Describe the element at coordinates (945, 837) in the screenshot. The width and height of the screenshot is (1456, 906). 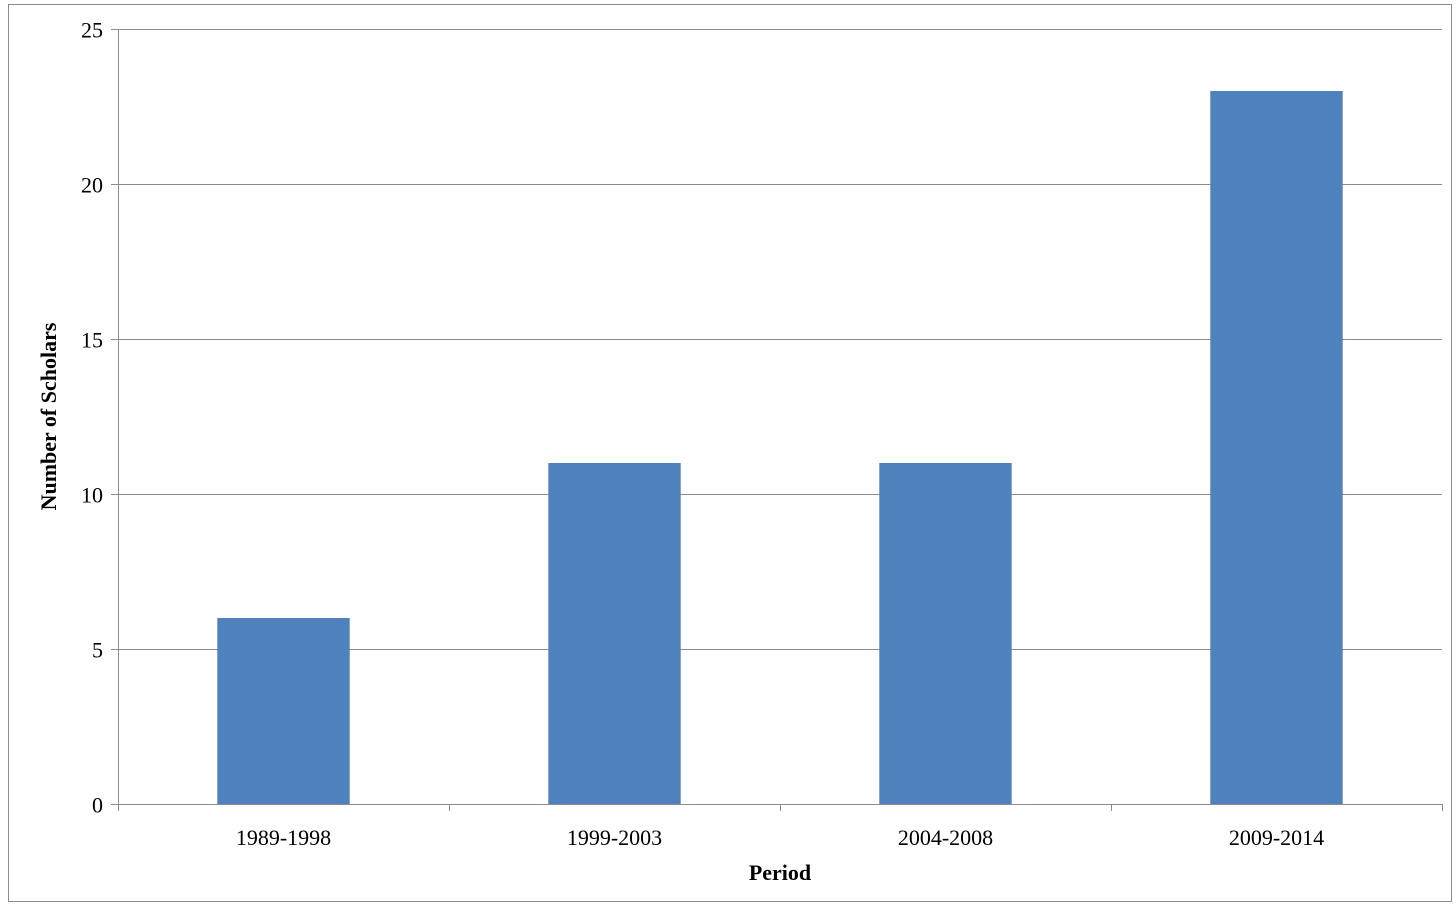
I see `x-tick-label: 2004-2008` at that location.